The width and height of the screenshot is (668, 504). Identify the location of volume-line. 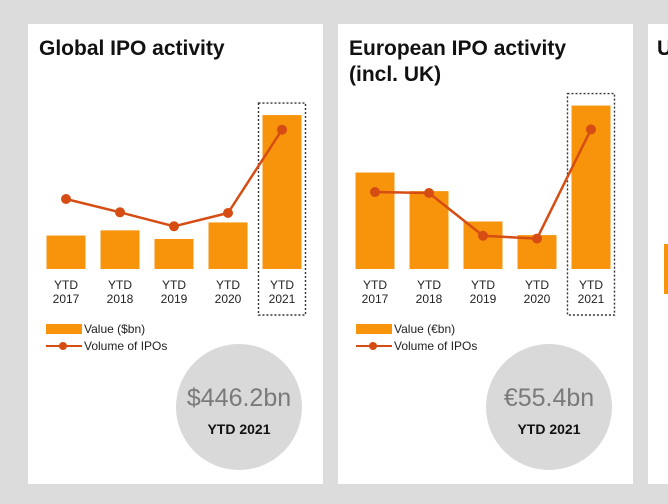
(174, 178).